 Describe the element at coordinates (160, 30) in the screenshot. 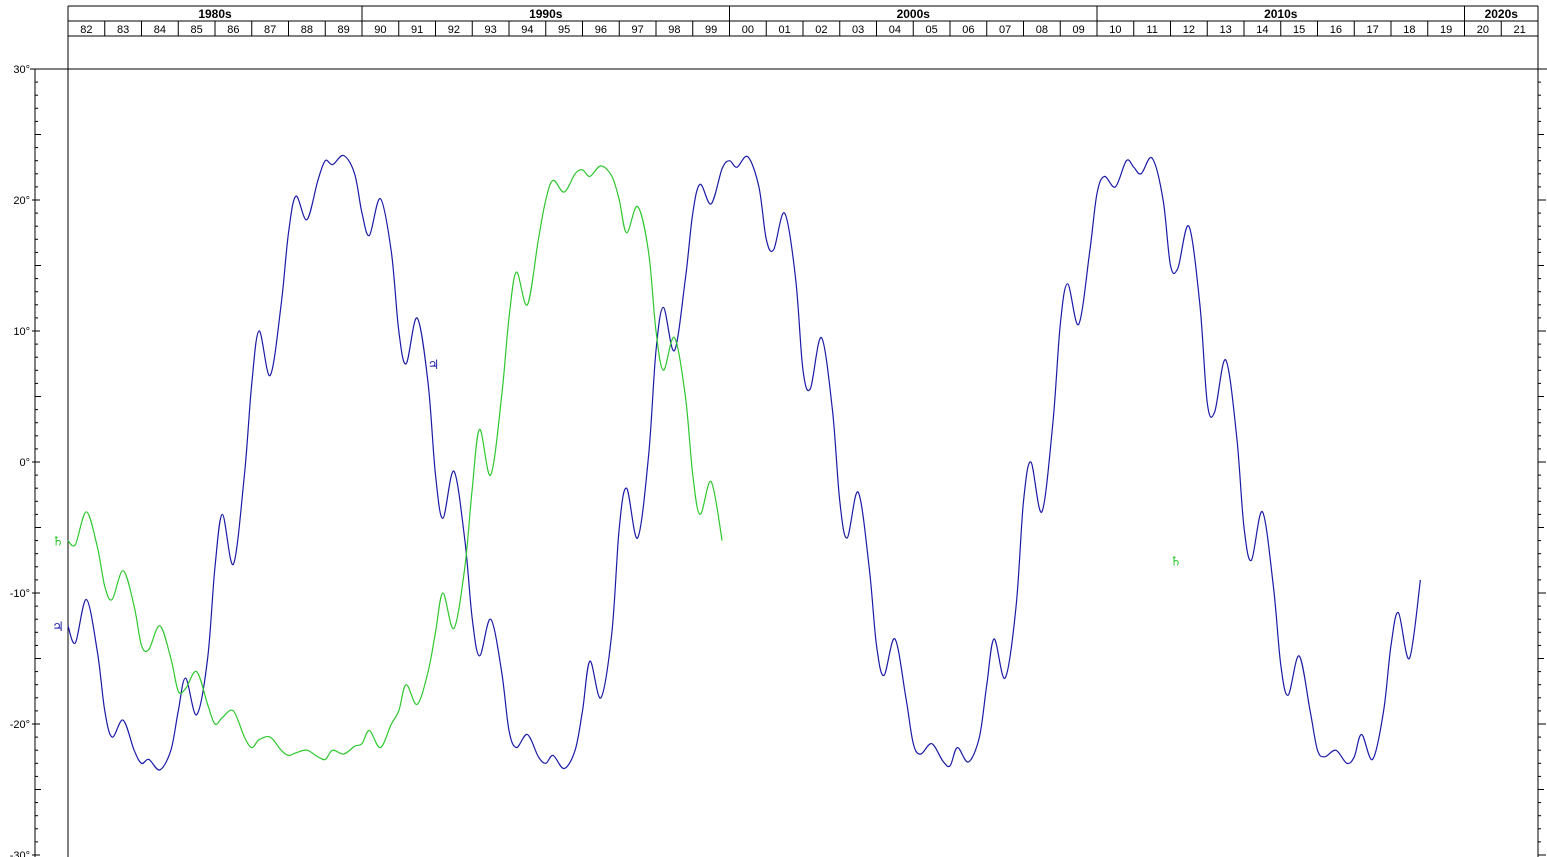

I see `year-label: 84` at that location.